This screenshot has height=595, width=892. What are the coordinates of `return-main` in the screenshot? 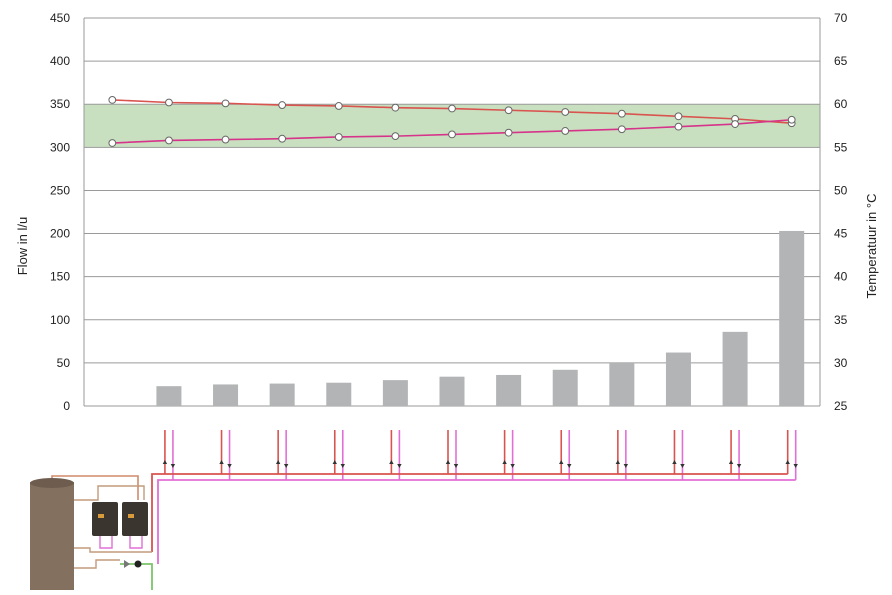 It's located at (476, 521).